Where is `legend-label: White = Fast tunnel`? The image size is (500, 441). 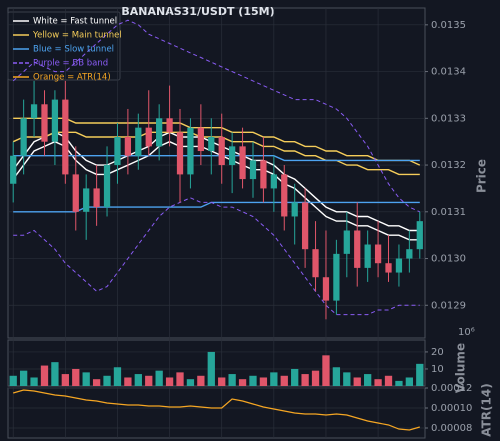 legend-label: White = Fast tunnel is located at coordinates (75, 22).